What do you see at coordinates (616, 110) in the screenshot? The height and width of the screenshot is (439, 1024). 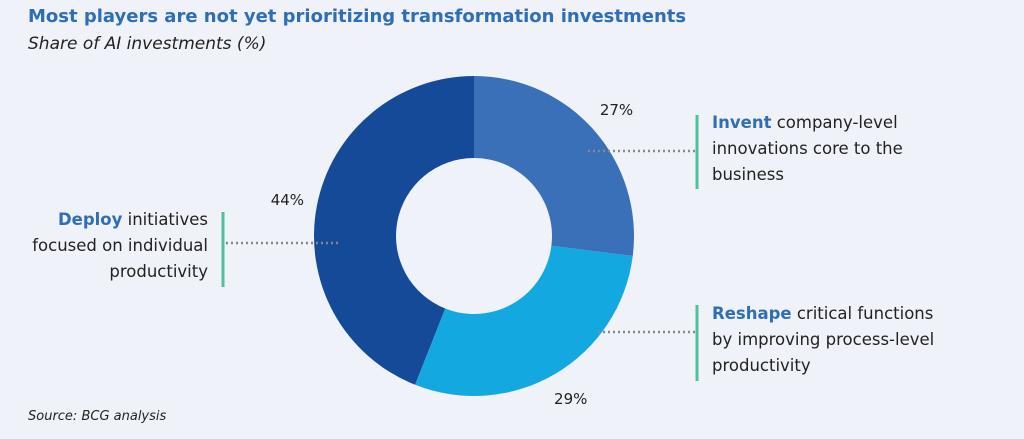 I see `value-label: 27%` at bounding box center [616, 110].